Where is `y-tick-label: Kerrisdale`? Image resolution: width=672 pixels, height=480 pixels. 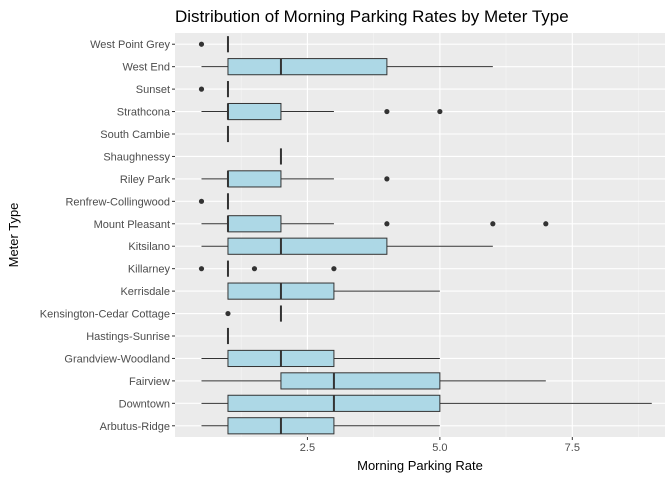
y-tick-label: Kerrisdale is located at coordinates (145, 292).